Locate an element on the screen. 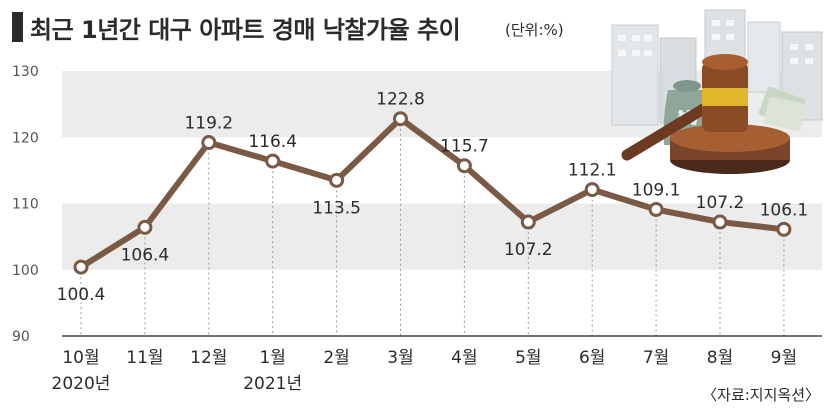 Image resolution: width=830 pixels, height=417 pixels. y-tick-label: 90 is located at coordinates (21, 337).